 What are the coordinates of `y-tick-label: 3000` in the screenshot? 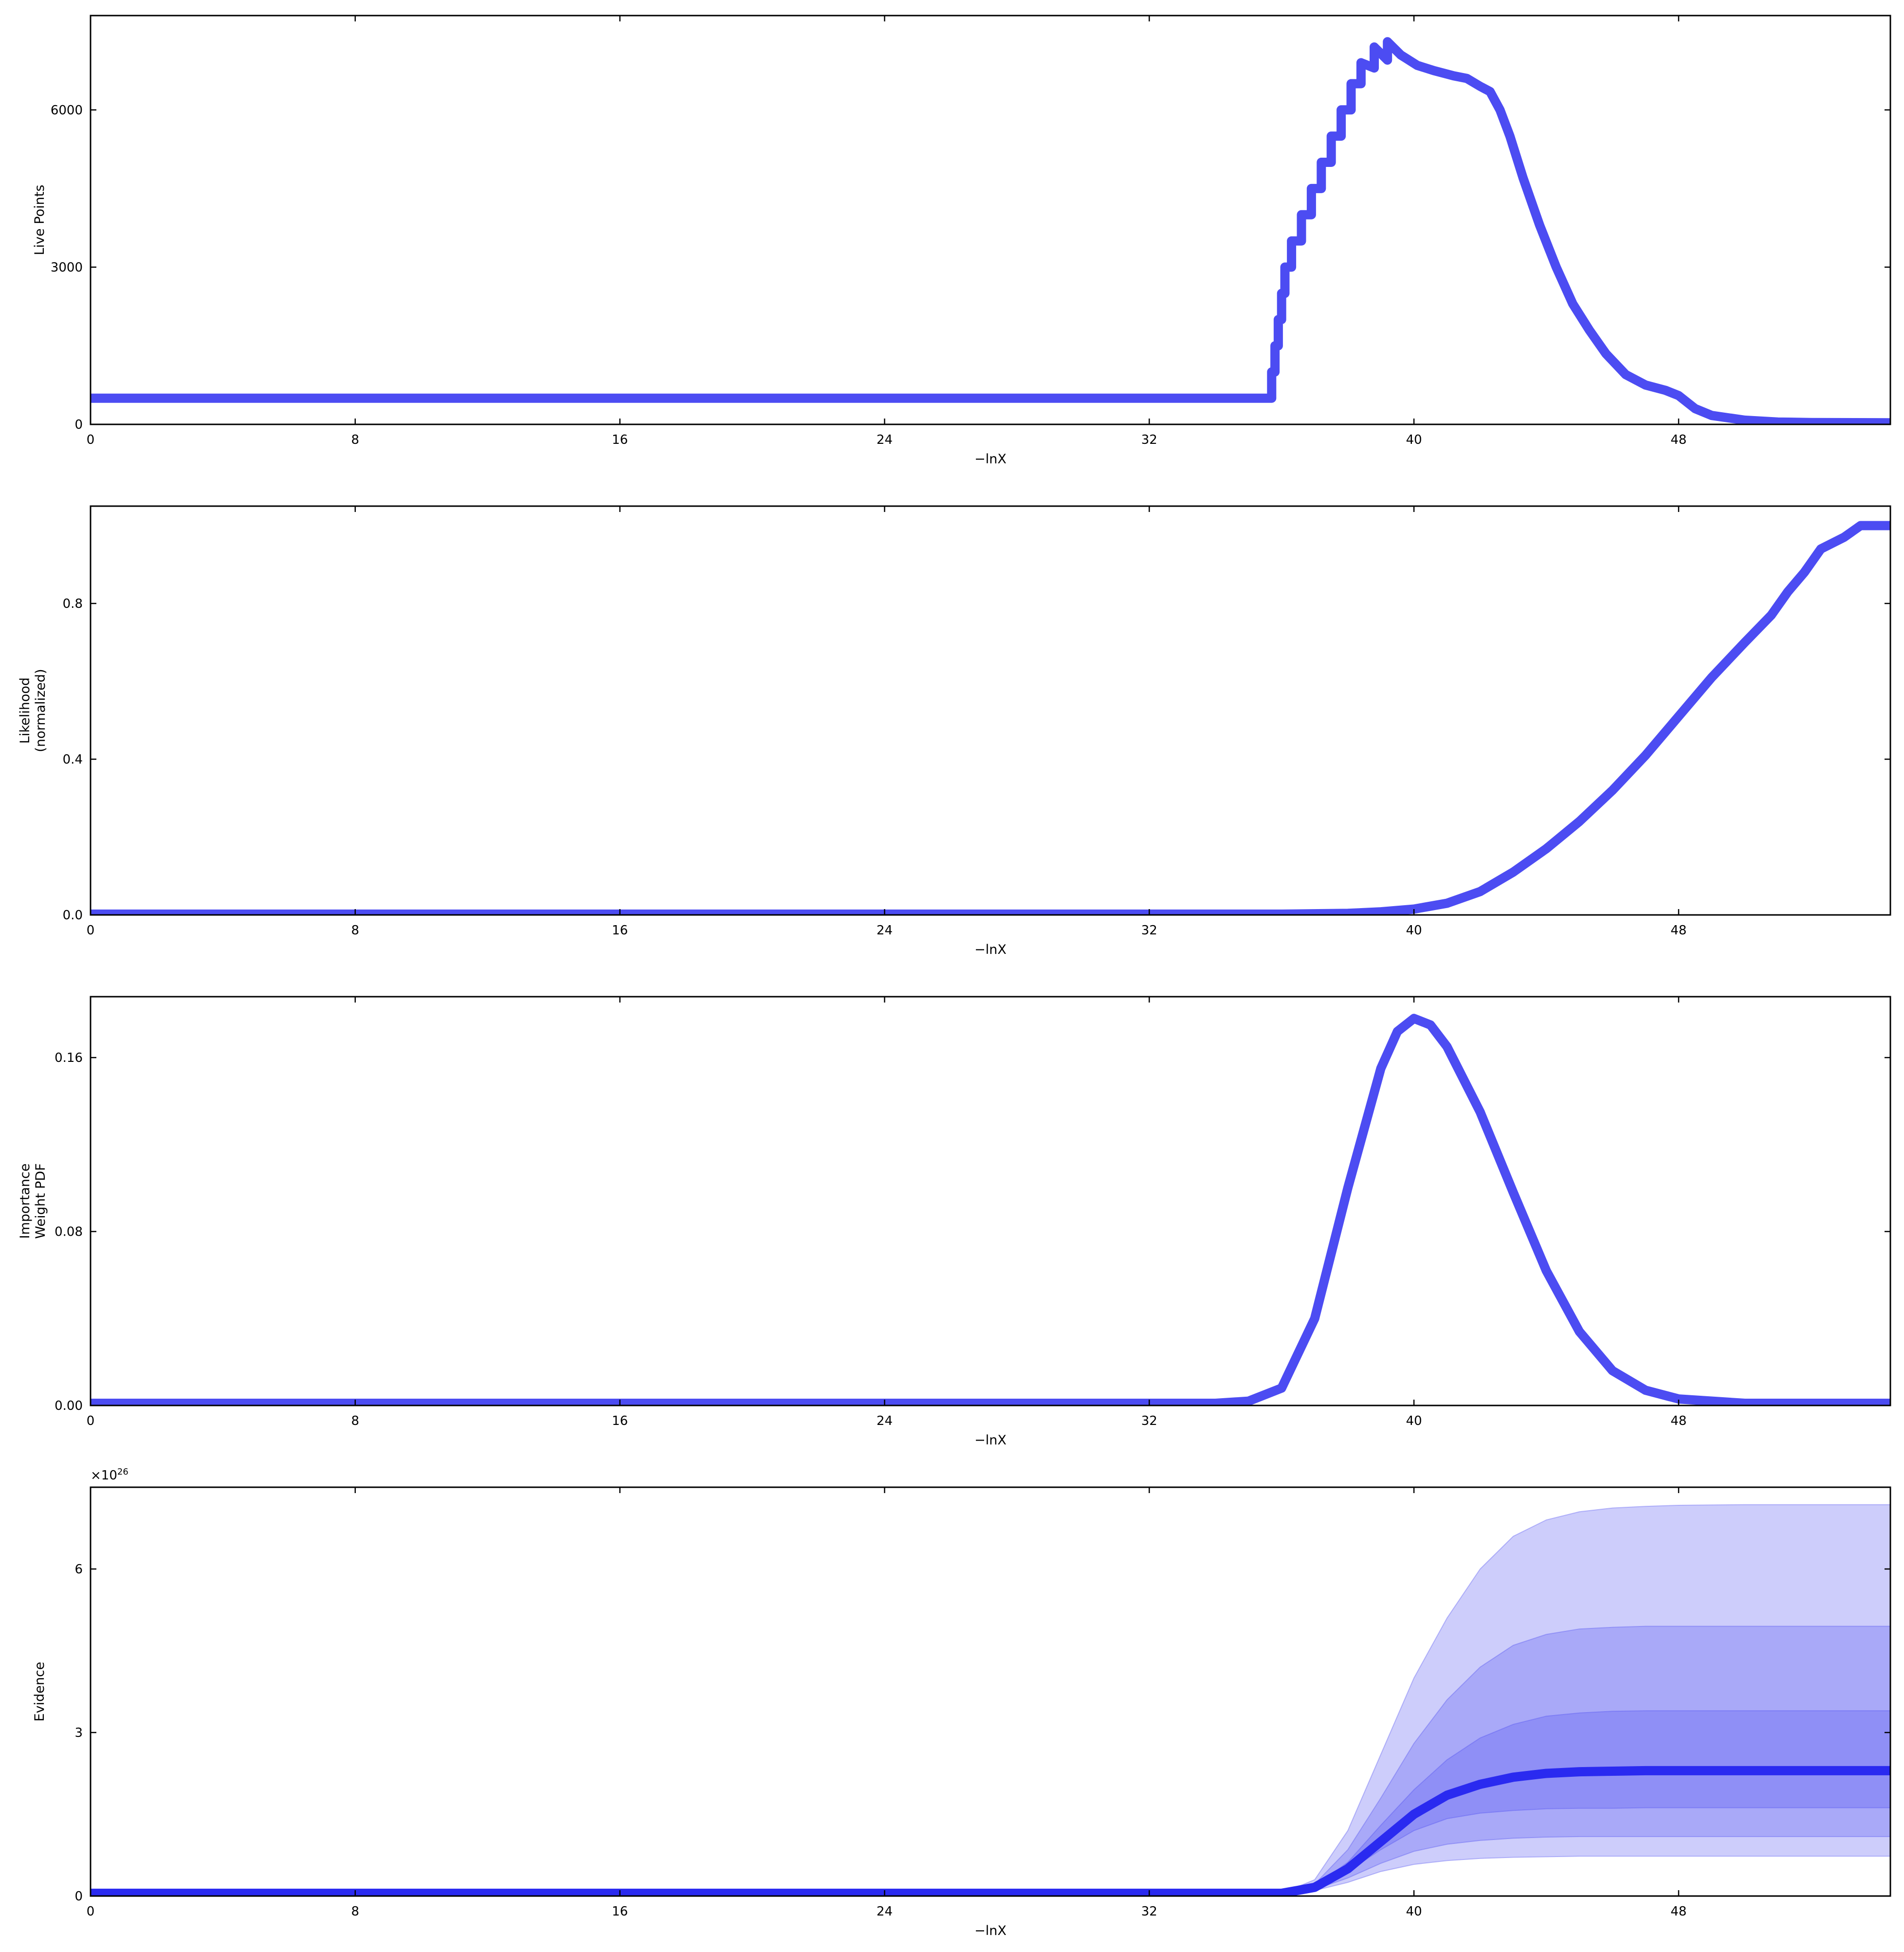 It's located at (67, 267).